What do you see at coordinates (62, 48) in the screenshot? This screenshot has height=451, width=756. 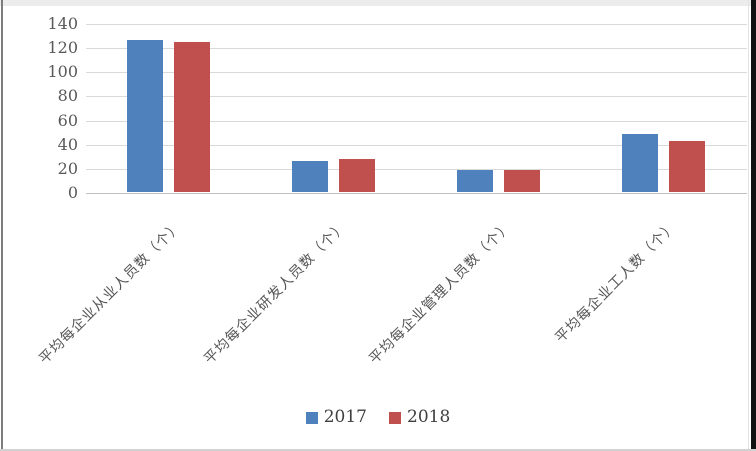 I see `y-tick-label-120: 120` at bounding box center [62, 48].